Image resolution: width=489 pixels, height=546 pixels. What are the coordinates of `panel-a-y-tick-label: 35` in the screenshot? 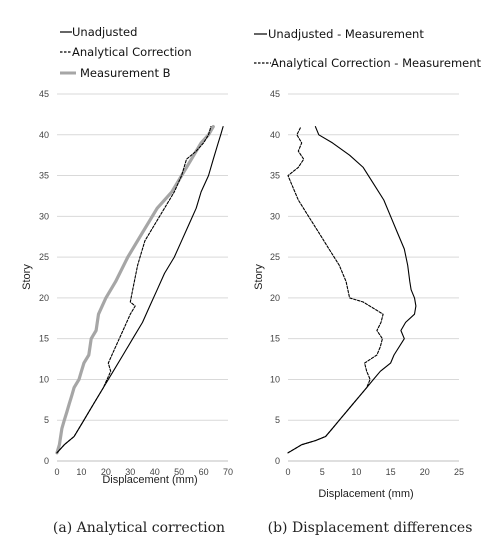 It's located at (44, 176).